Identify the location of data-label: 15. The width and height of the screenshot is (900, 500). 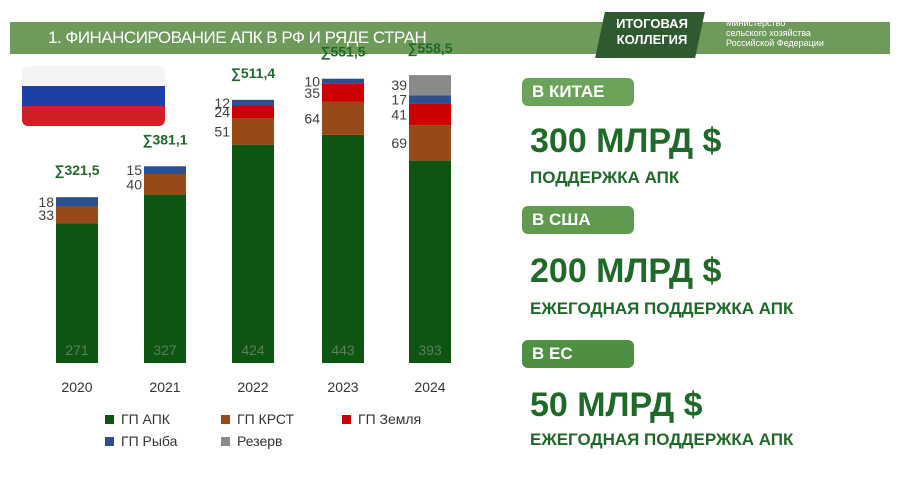
(134, 170).